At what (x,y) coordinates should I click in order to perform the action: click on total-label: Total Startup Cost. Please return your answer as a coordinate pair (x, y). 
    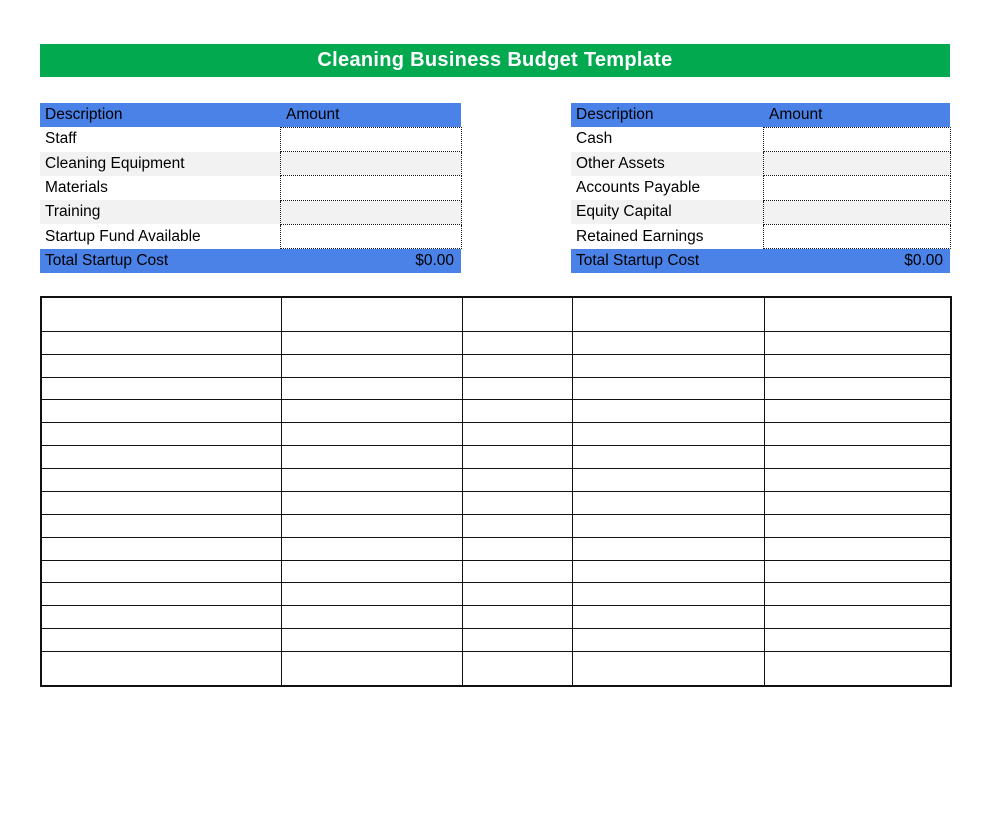
    Looking at the image, I should click on (107, 260).